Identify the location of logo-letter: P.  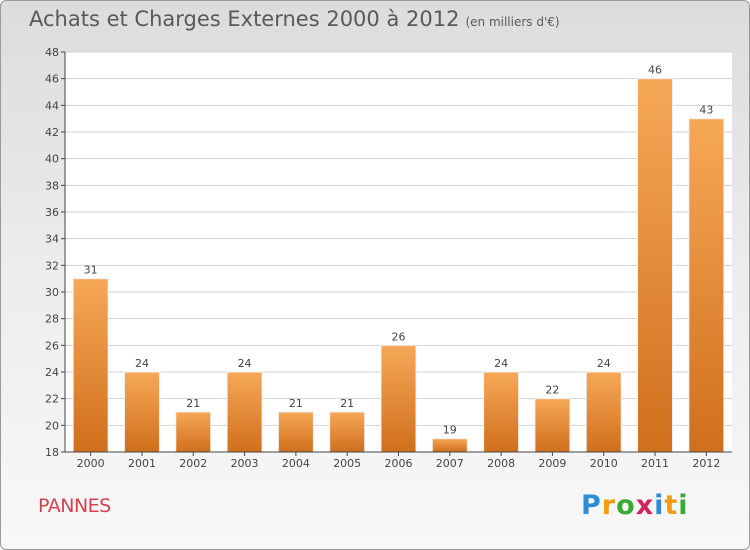
(591, 505).